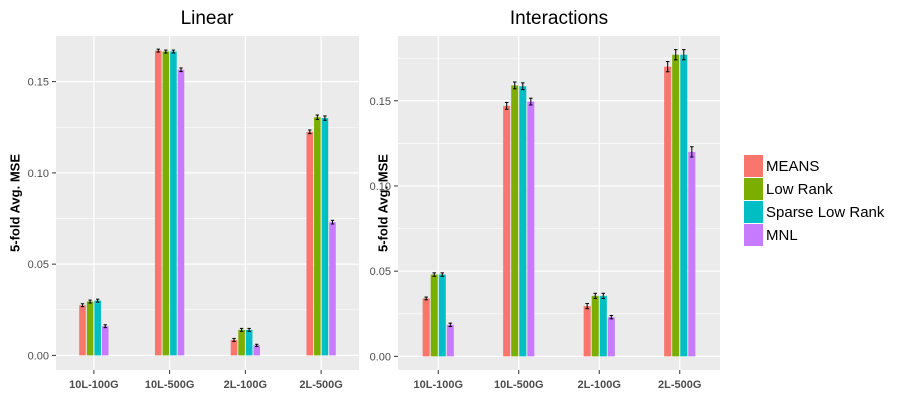  Describe the element at coordinates (792, 166) in the screenshot. I see `legend-label: MEANS` at that location.